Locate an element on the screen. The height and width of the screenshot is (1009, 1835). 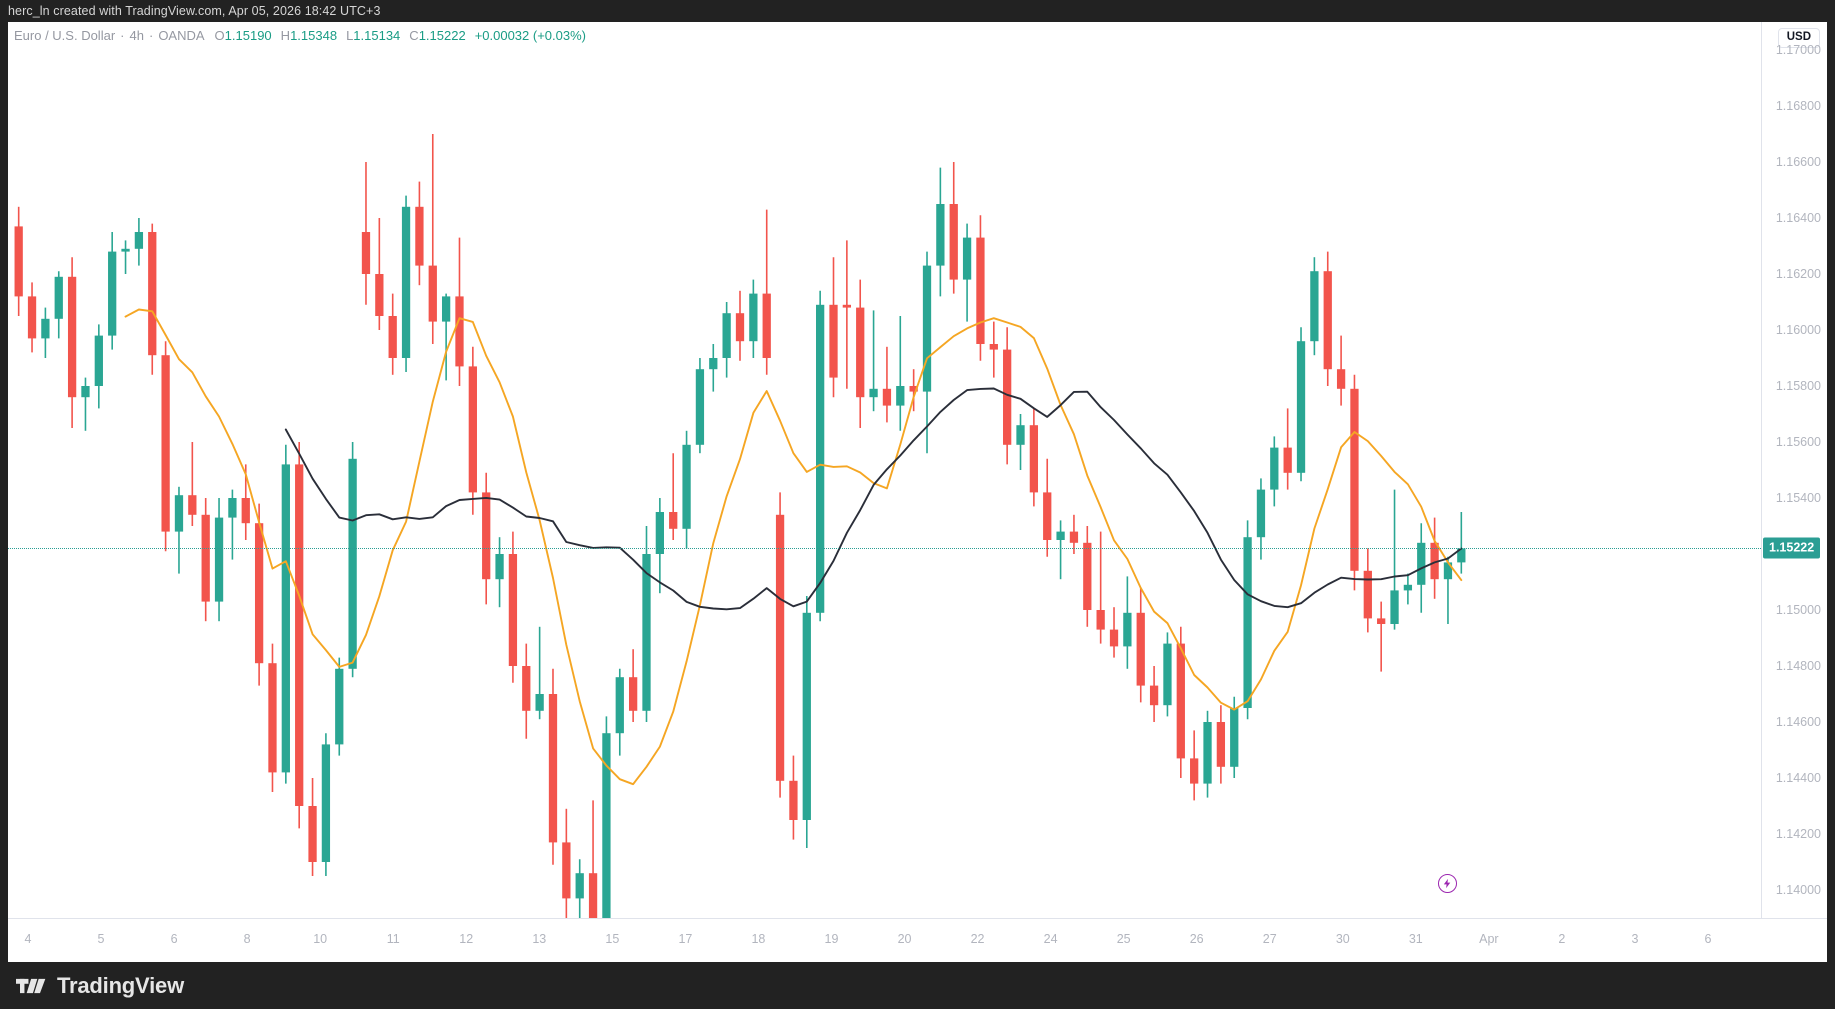
time-axis-tick: 19 is located at coordinates (831, 939).